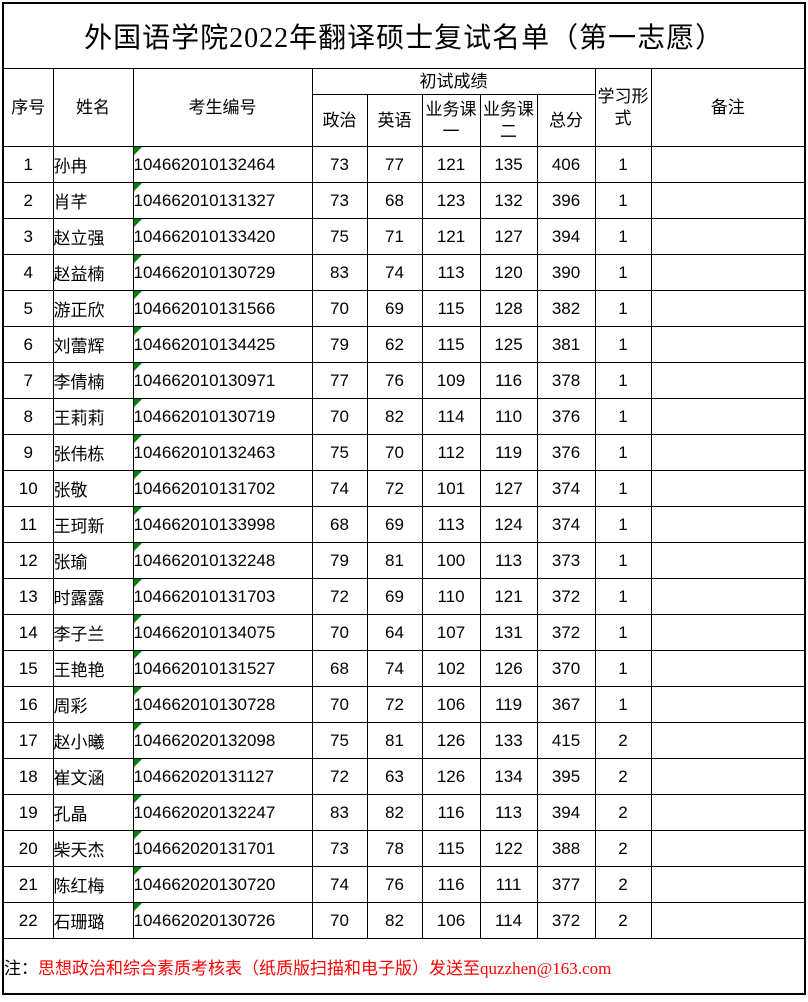  Describe the element at coordinates (93, 812) in the screenshot. I see `name-cell: 孔晶` at that location.